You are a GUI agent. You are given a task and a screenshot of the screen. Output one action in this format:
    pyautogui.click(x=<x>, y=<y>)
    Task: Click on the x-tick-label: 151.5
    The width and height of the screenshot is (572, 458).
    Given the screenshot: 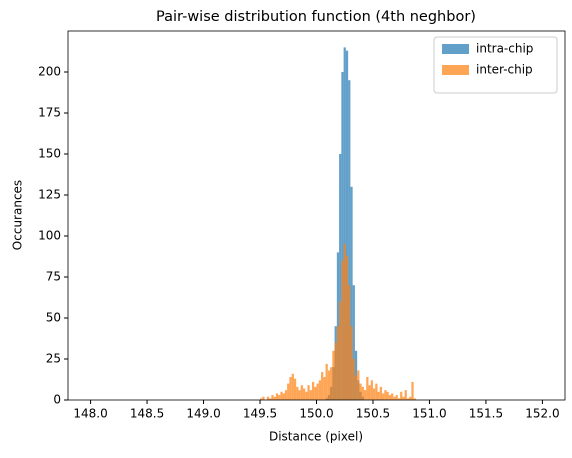 What is the action you would take?
    pyautogui.click(x=486, y=414)
    